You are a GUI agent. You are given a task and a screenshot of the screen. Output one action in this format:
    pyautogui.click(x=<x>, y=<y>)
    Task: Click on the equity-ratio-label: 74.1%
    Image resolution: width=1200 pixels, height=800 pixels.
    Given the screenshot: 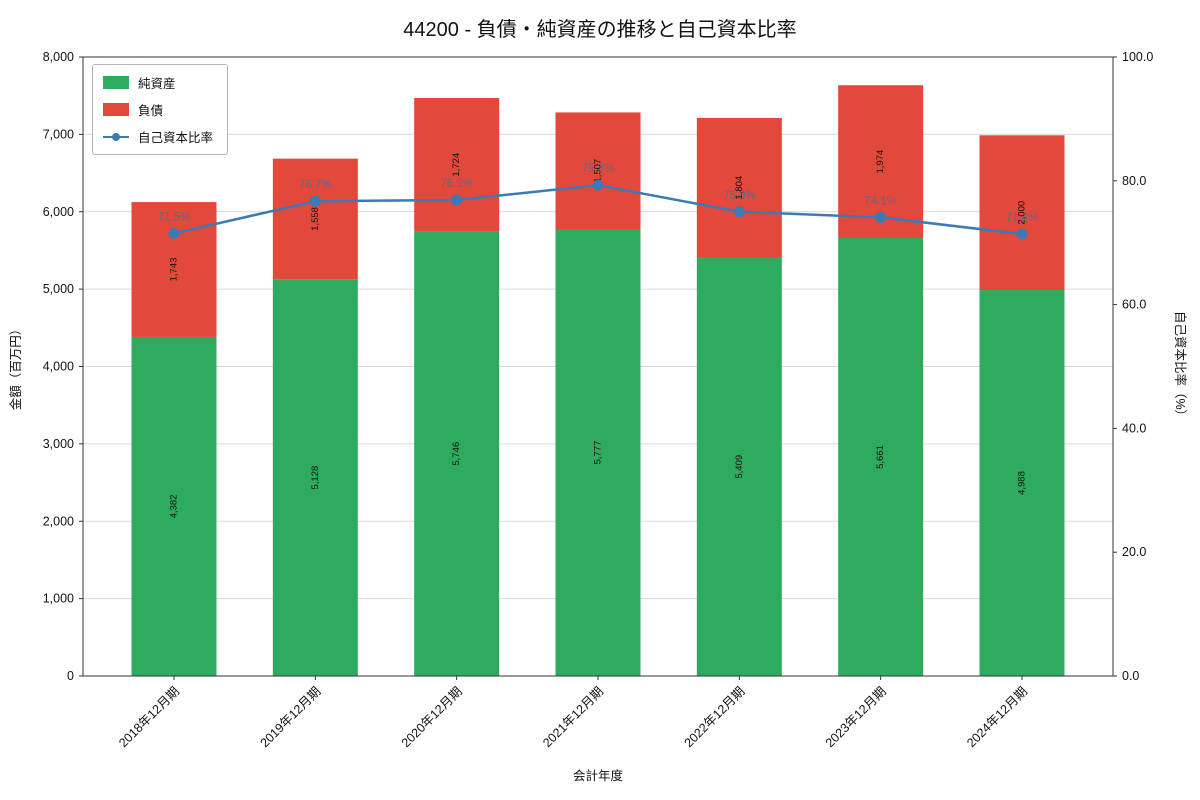 What is the action you would take?
    pyautogui.click(x=880, y=201)
    